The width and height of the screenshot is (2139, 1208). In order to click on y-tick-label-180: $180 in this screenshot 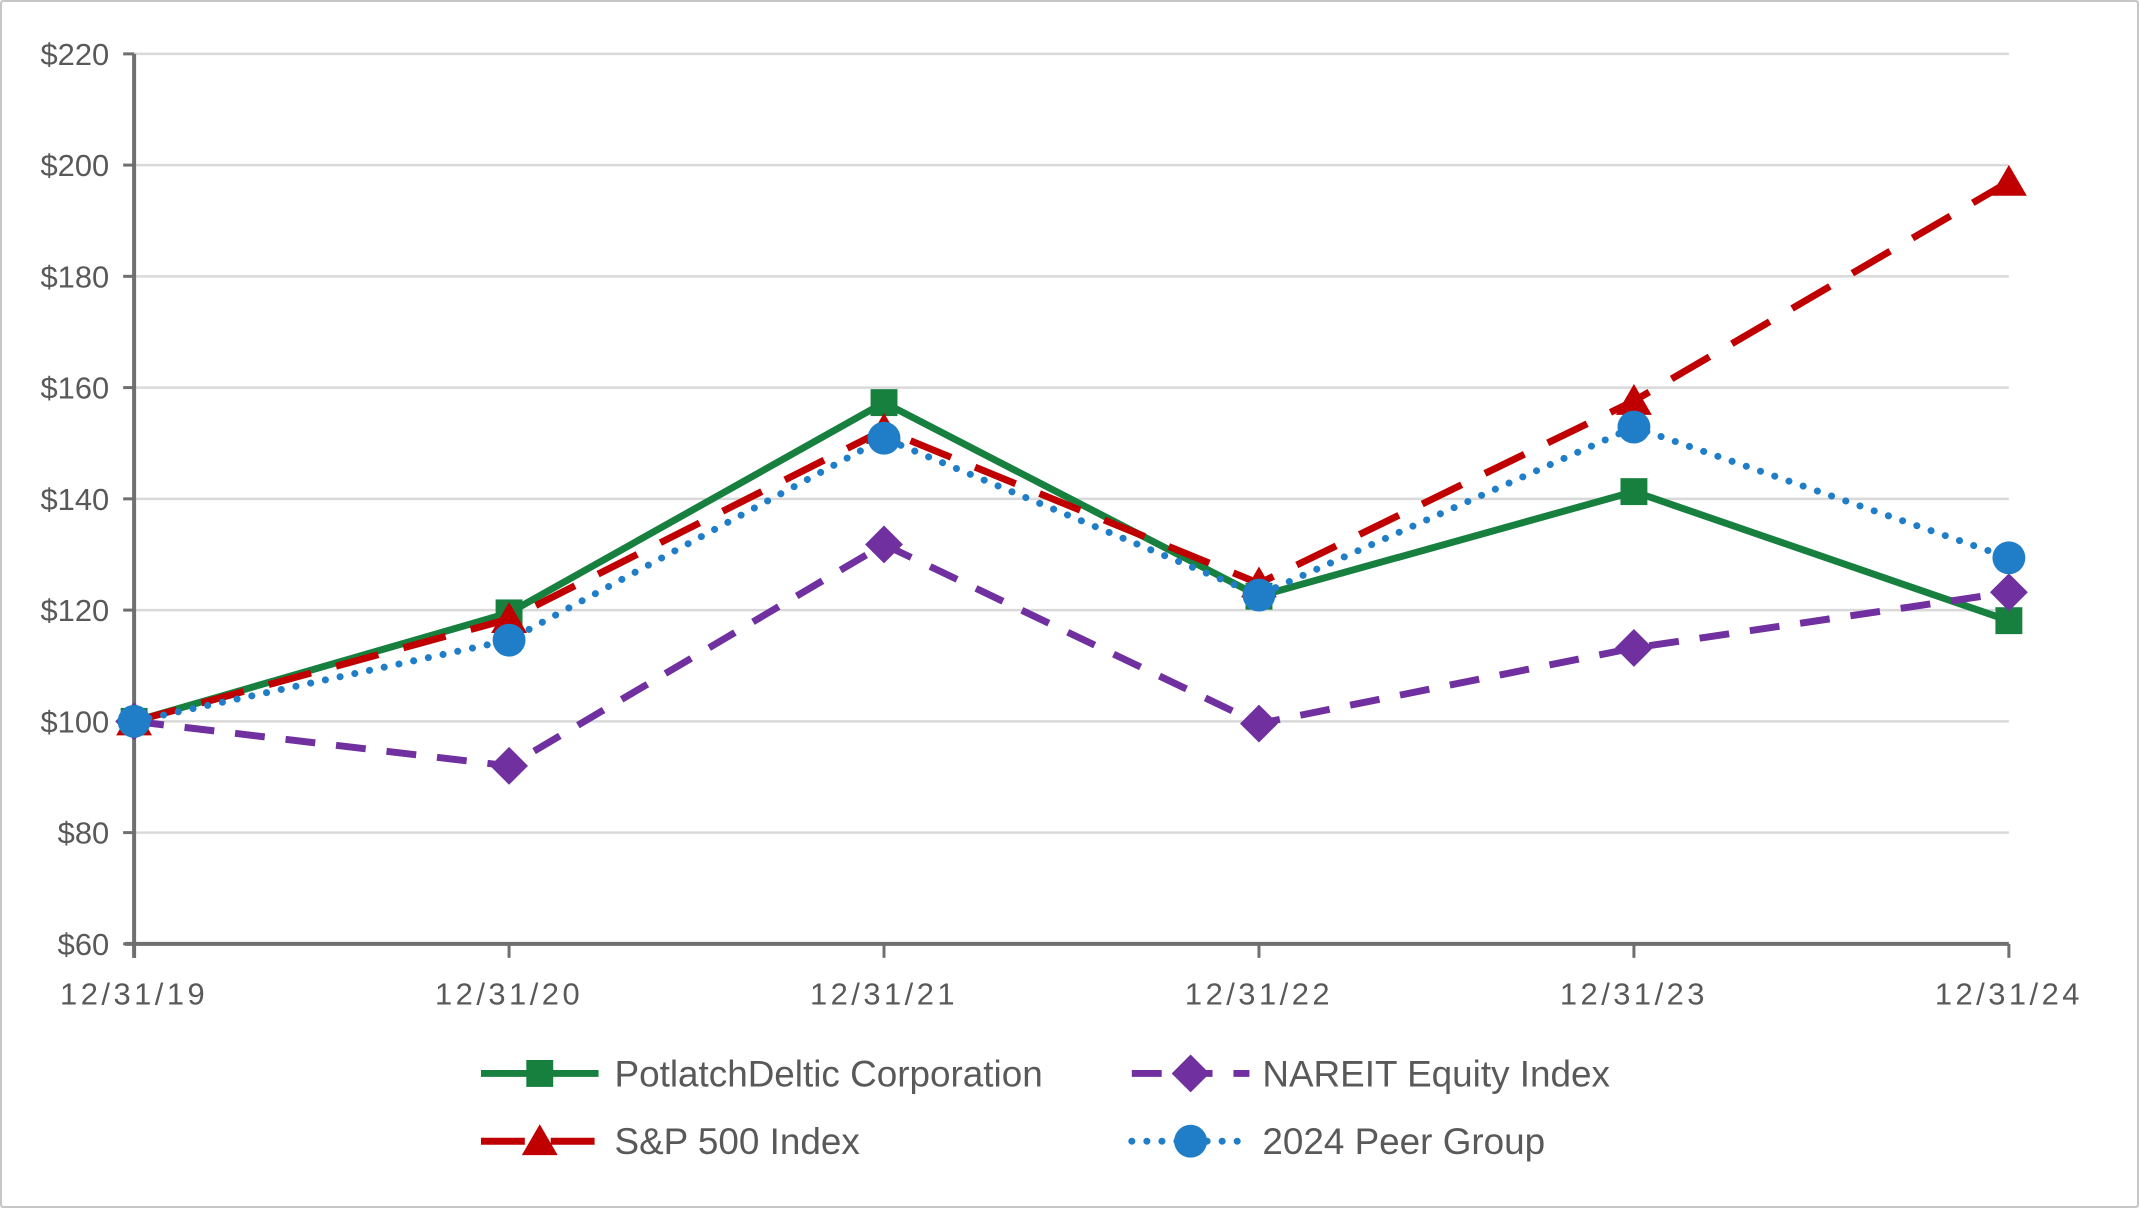, I will do `click(75, 276)`.